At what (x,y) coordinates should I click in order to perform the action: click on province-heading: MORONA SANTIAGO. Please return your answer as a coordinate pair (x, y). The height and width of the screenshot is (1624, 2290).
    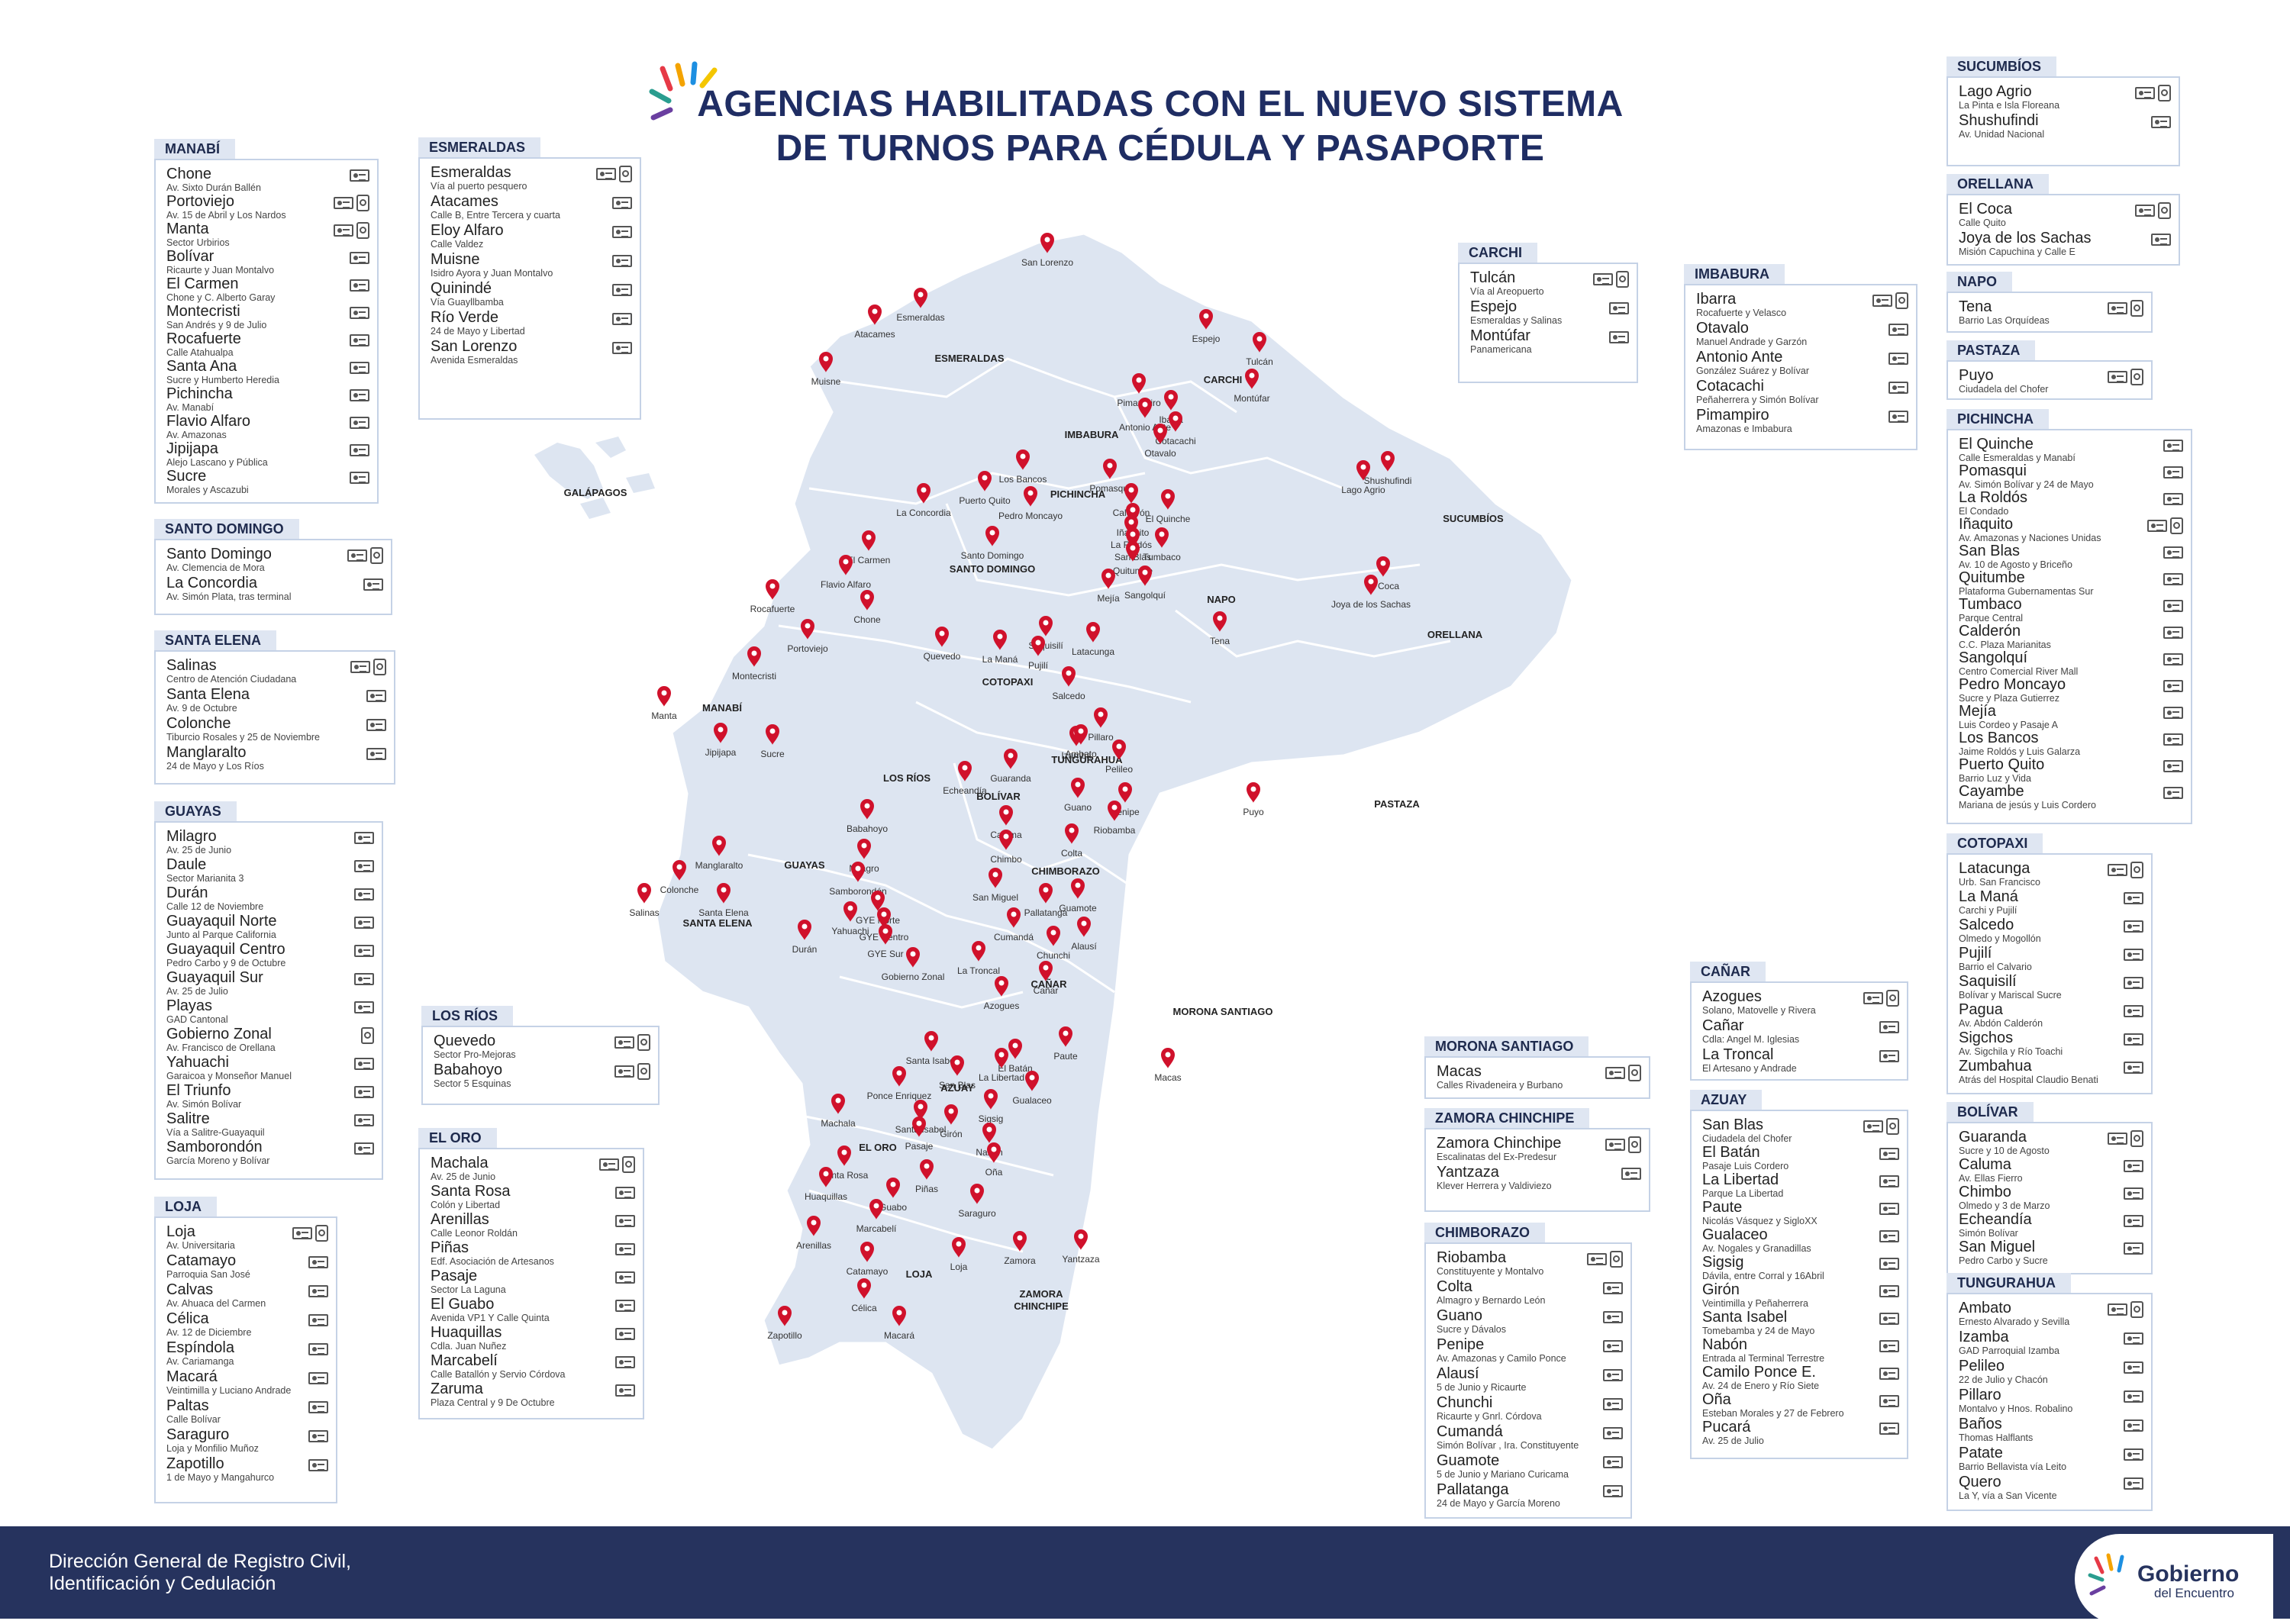
    Looking at the image, I should click on (1506, 1046).